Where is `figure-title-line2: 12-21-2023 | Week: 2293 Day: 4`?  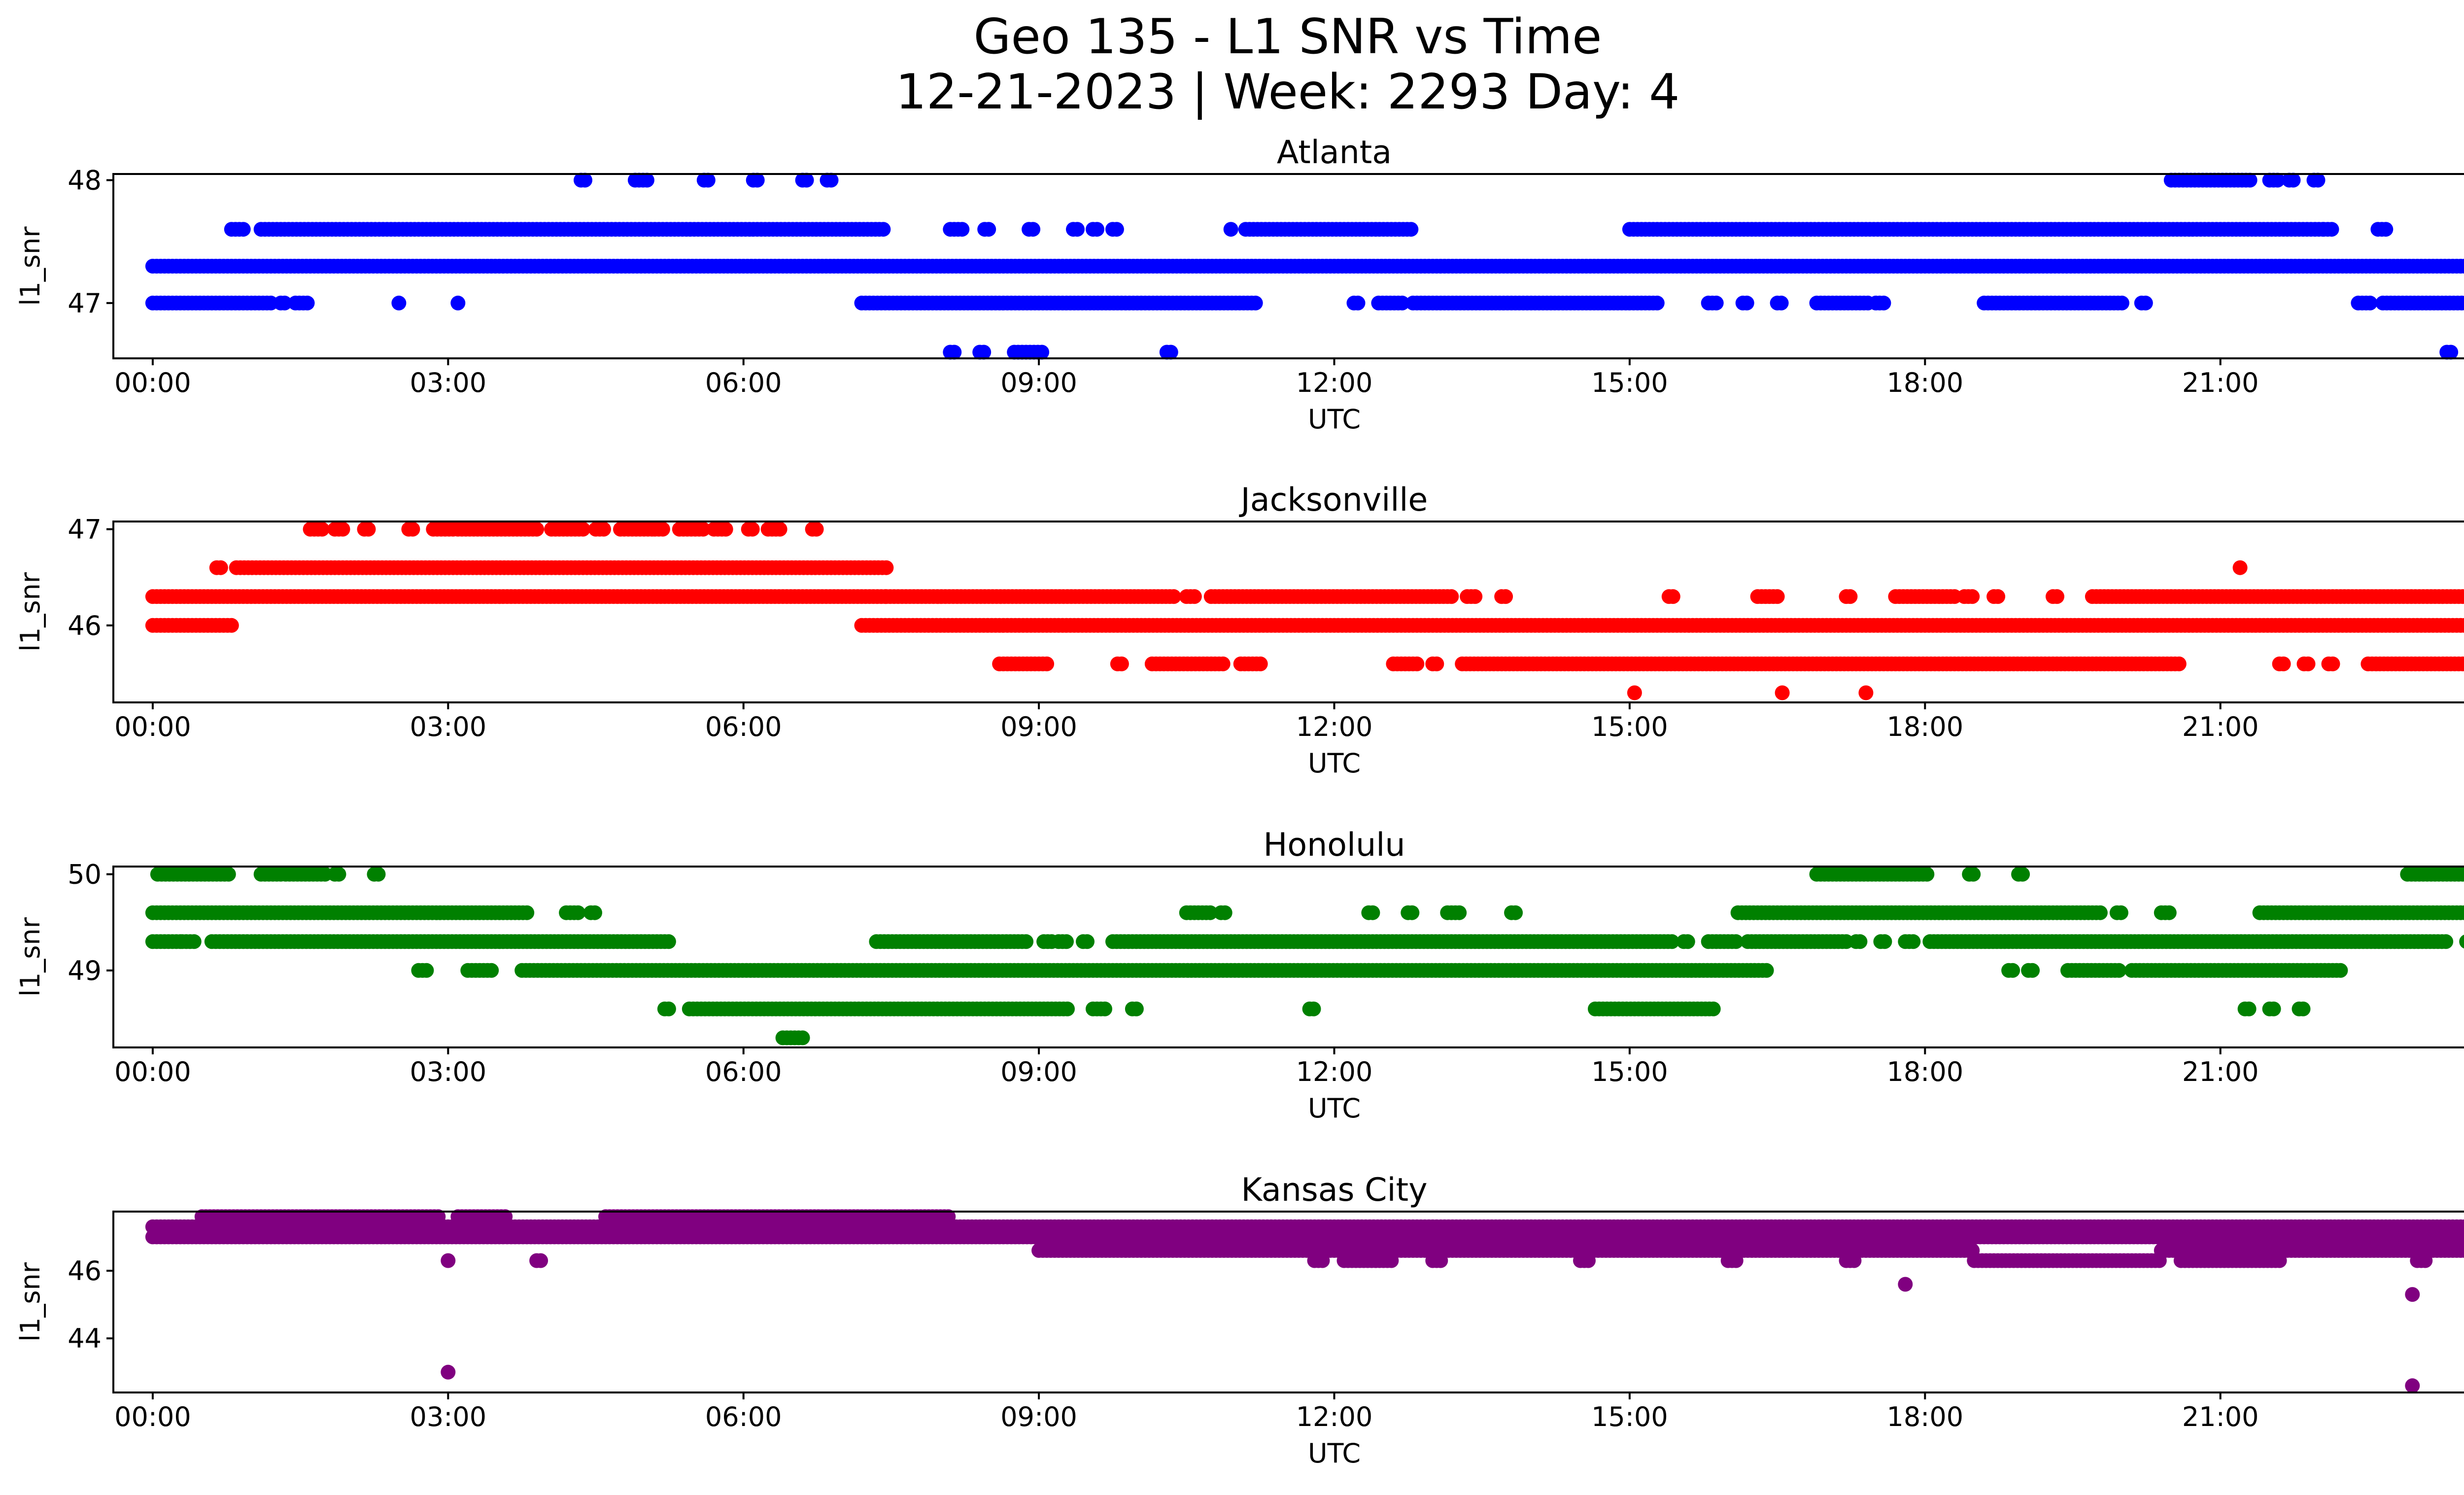 figure-title-line2: 12-21-2023 | Week: 2293 Day: 4 is located at coordinates (1288, 92).